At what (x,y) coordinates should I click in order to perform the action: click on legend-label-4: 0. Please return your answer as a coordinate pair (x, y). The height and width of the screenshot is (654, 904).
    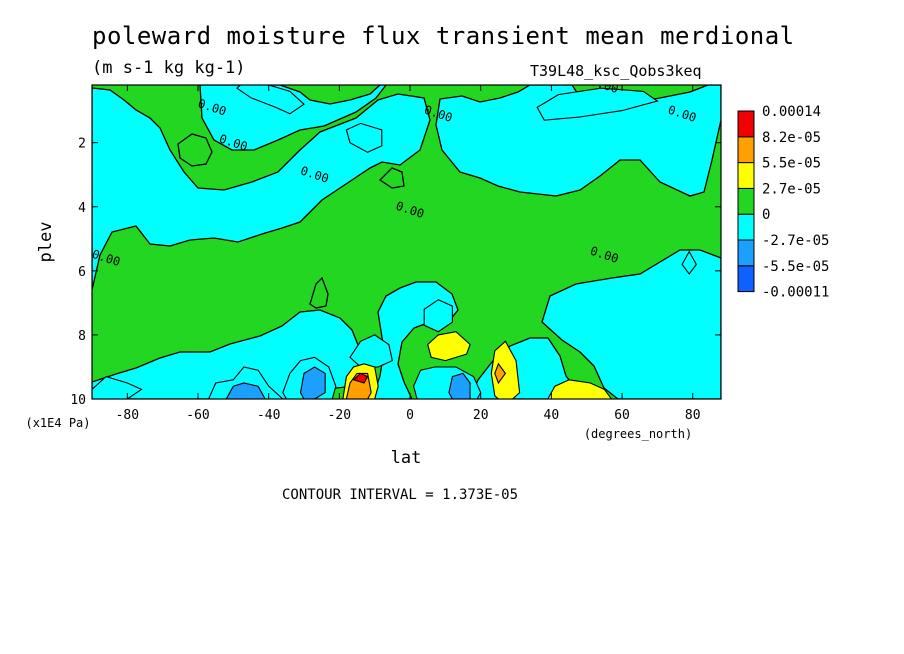
    Looking at the image, I should click on (766, 215).